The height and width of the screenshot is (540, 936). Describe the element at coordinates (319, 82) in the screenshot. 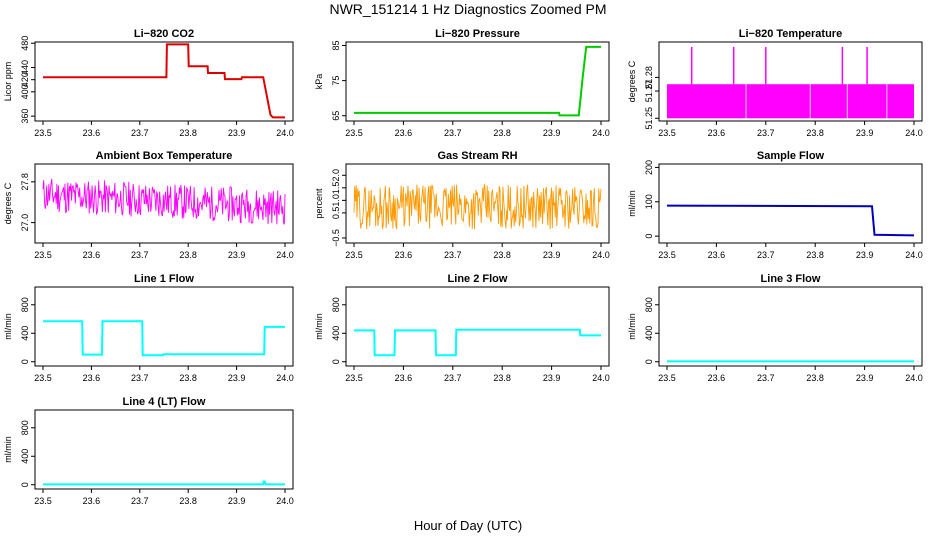

I see `y-axis-label: kPa` at that location.